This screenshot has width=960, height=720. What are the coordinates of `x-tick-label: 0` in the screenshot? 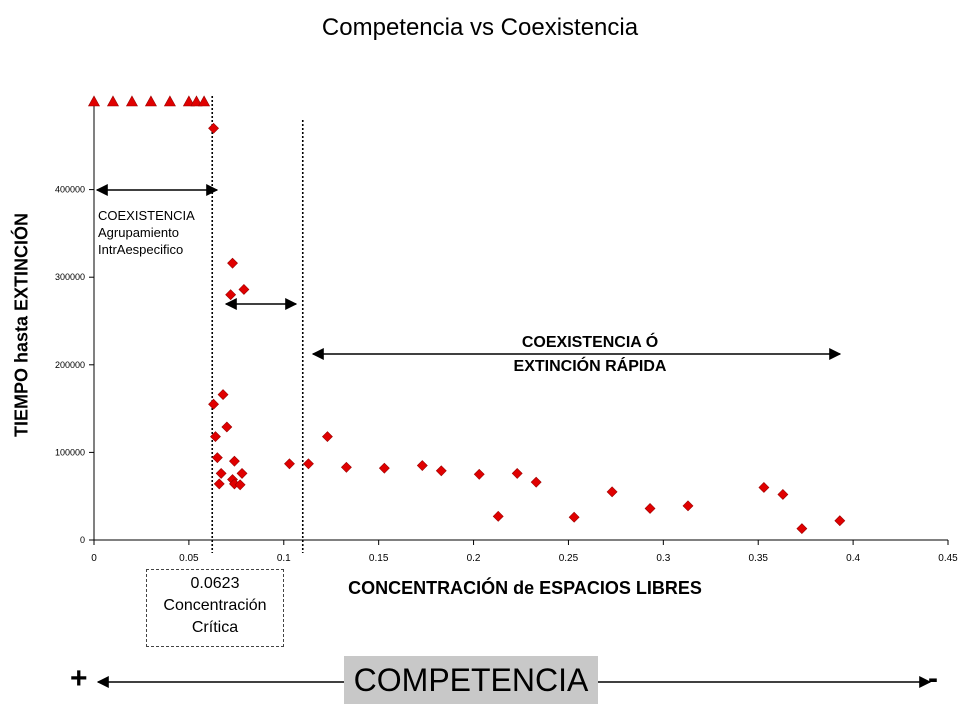 It's located at (94, 558).